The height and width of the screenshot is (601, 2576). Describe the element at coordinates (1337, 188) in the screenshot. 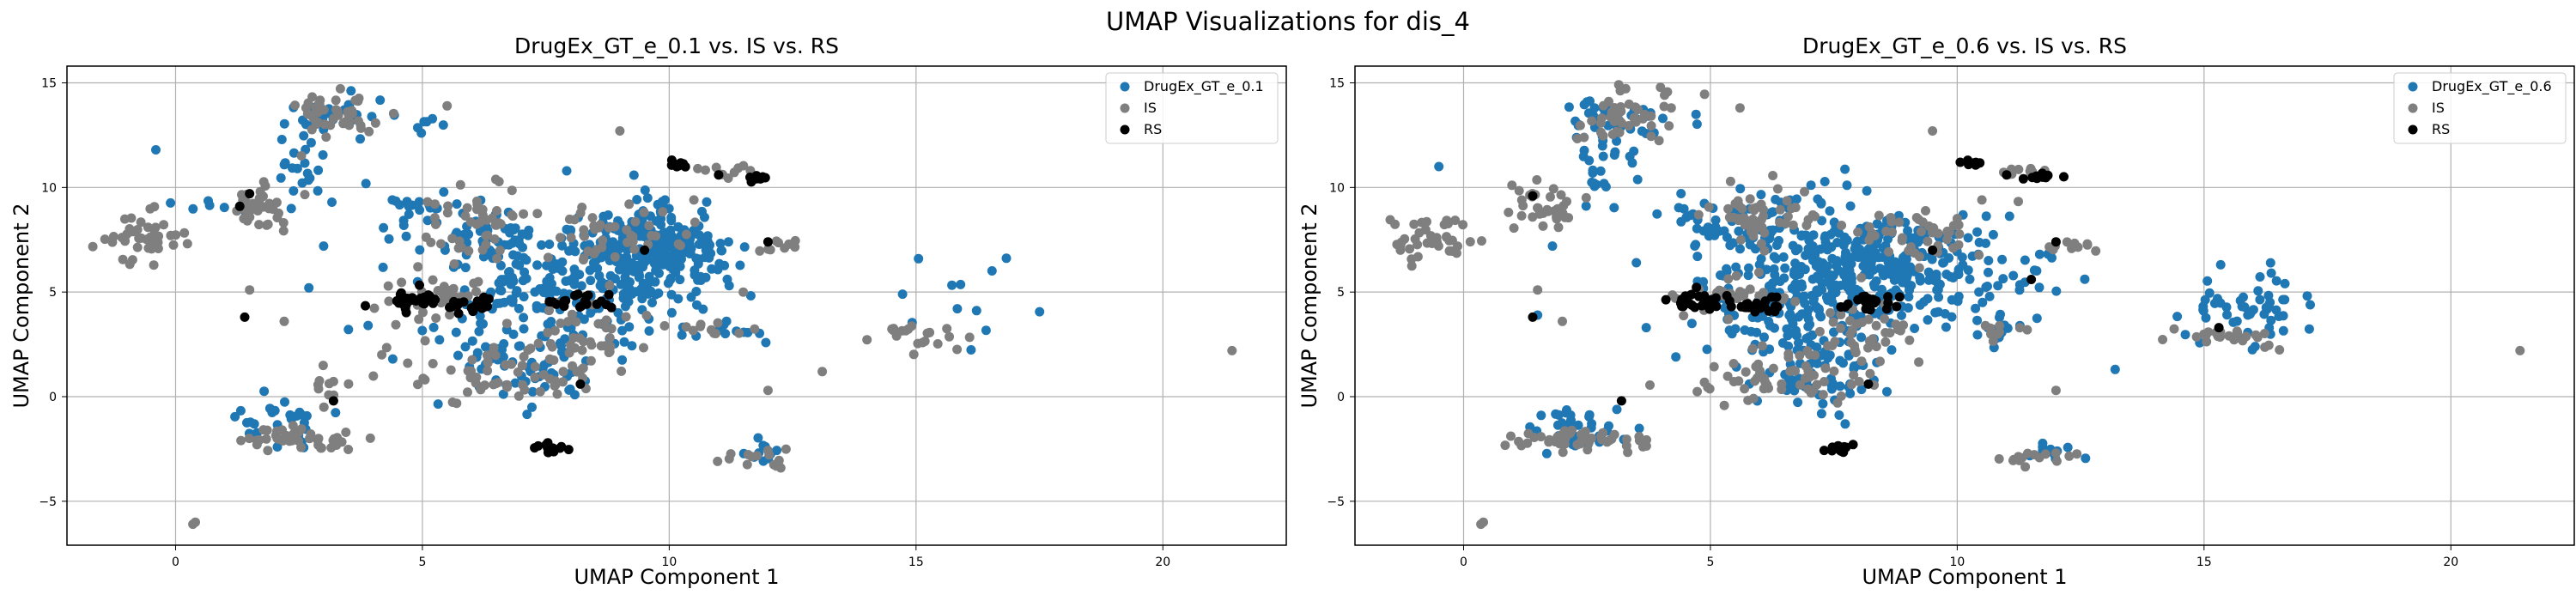

I see `y-tick-label: 10` at that location.